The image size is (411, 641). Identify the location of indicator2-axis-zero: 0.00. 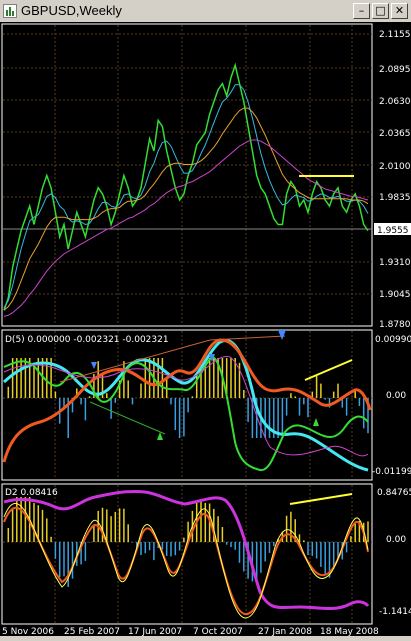
(396, 540).